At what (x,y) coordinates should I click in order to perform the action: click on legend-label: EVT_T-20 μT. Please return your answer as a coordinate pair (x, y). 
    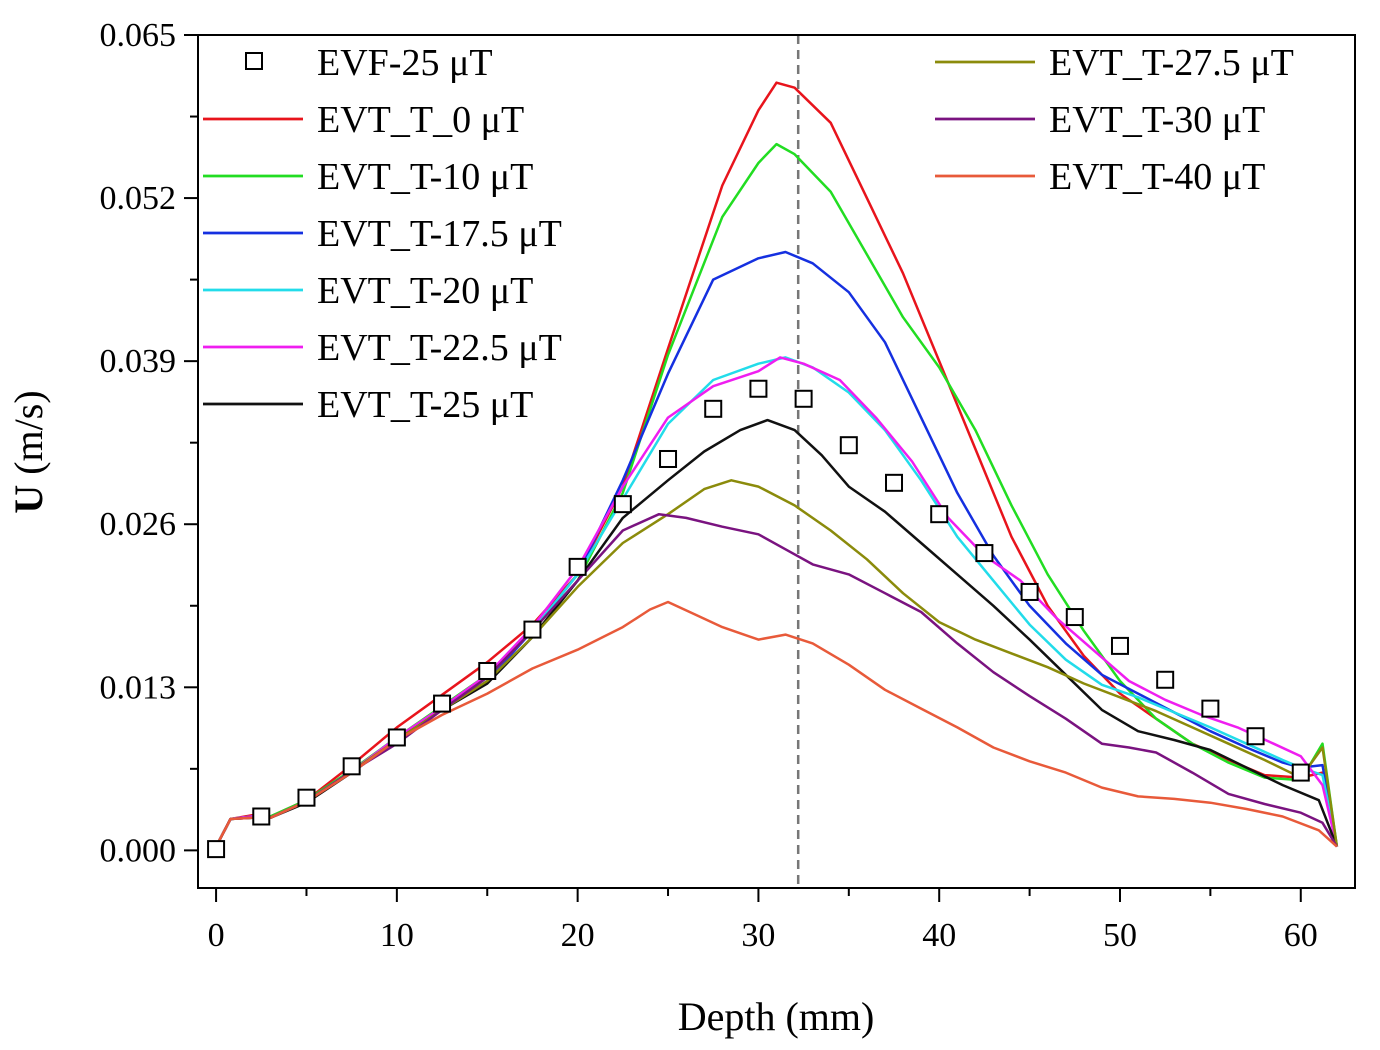
    Looking at the image, I should click on (425, 291).